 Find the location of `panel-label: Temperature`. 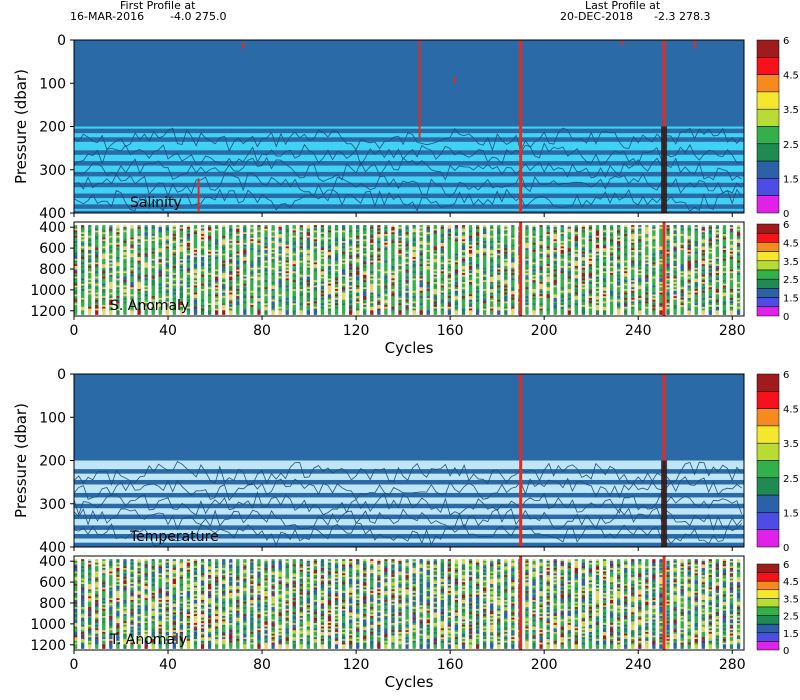

panel-label: Temperature is located at coordinates (174, 537).